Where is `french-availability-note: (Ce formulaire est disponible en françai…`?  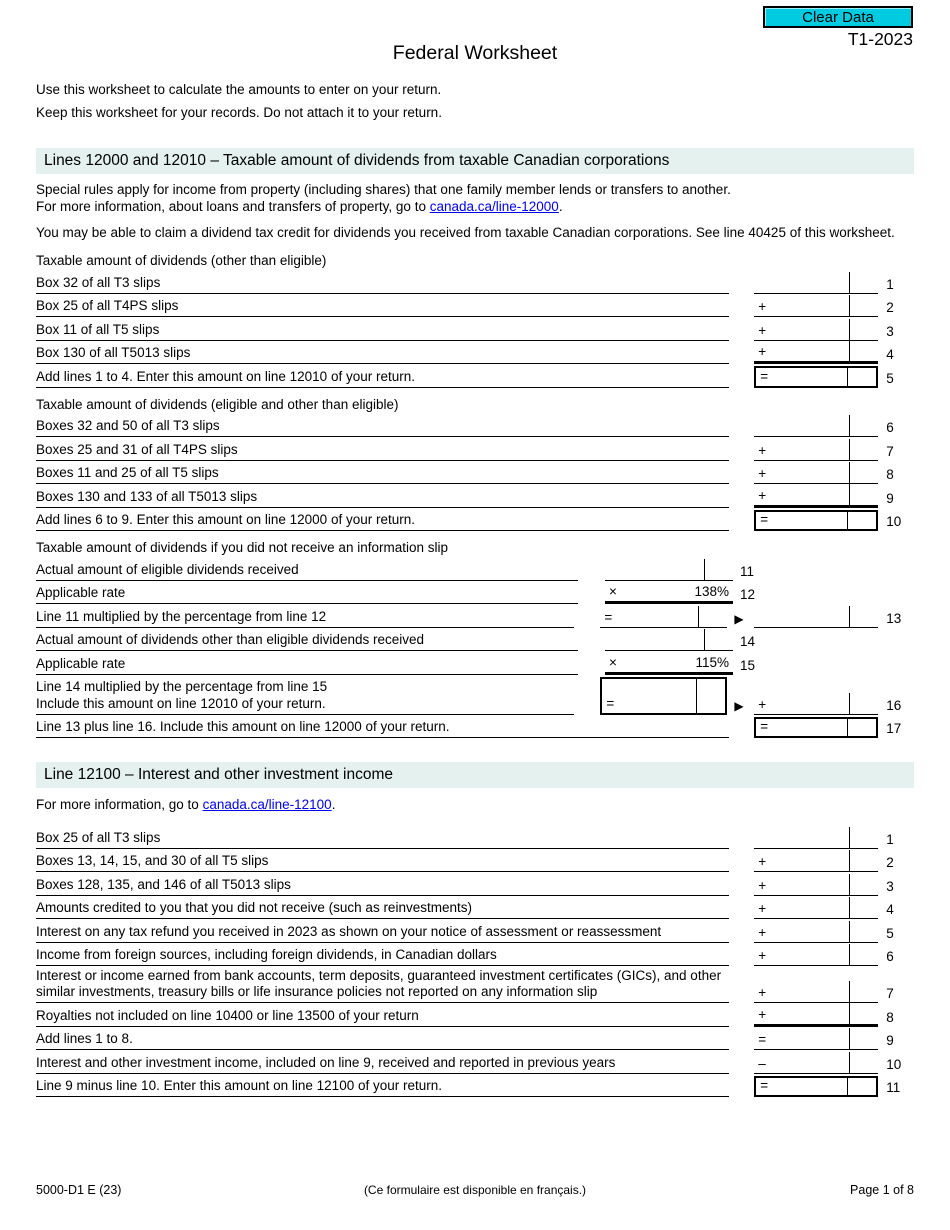
french-availability-note: (Ce formulaire est disponible en françai… is located at coordinates (475, 1190).